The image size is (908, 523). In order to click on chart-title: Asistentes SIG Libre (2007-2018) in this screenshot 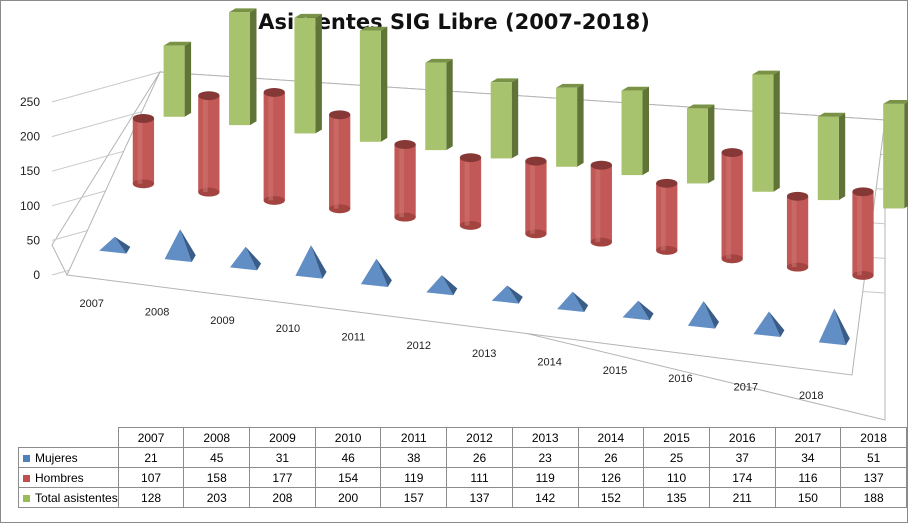, I will do `click(454, 22)`.